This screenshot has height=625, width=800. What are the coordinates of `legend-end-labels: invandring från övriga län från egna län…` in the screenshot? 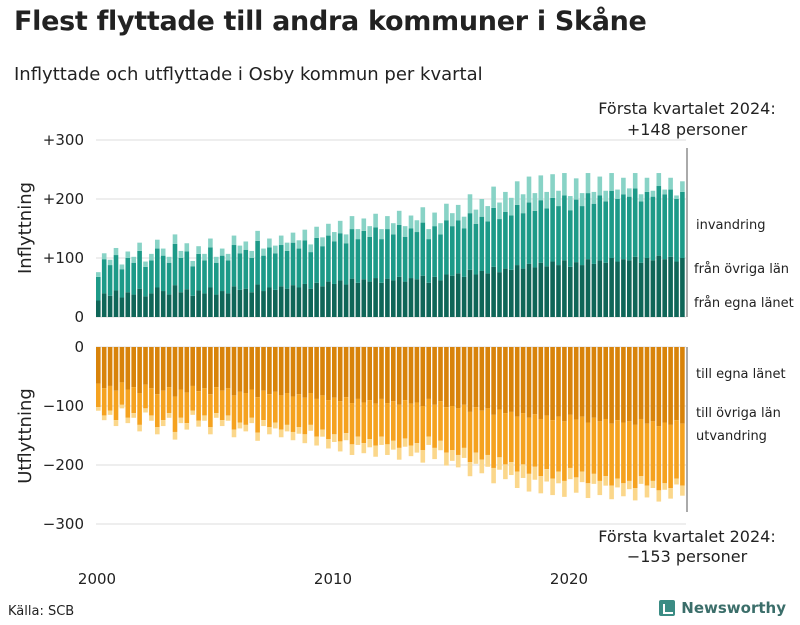 It's located at (744, 331).